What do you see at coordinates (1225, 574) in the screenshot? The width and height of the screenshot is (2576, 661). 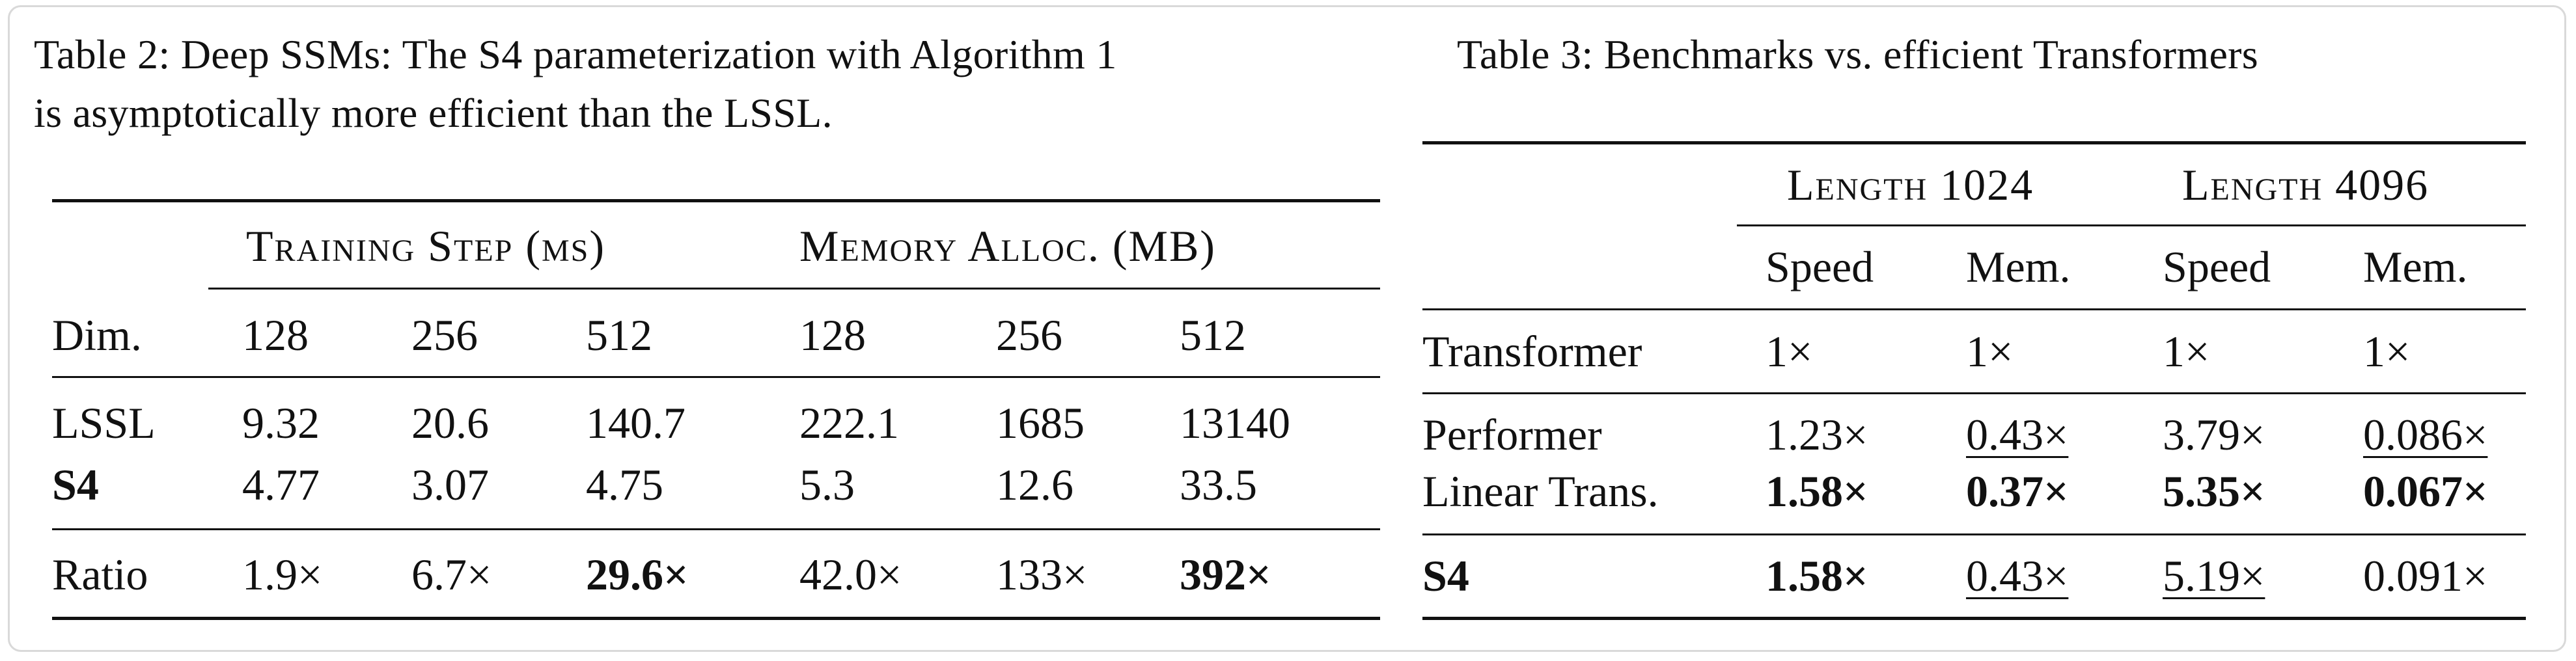 I see `table-cell-best: 392×` at bounding box center [1225, 574].